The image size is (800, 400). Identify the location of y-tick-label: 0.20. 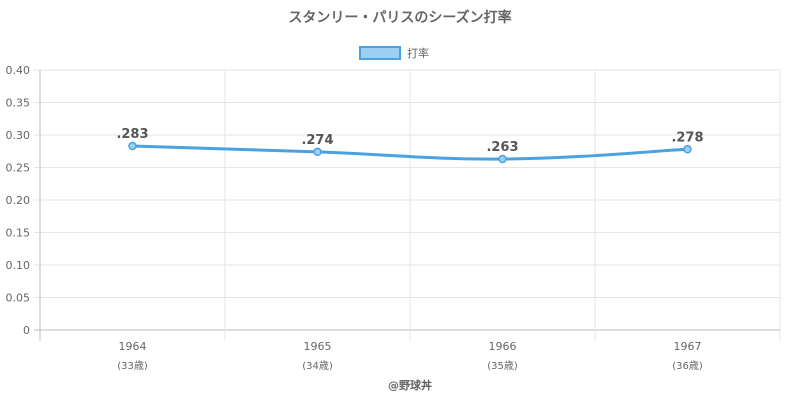
(18, 200).